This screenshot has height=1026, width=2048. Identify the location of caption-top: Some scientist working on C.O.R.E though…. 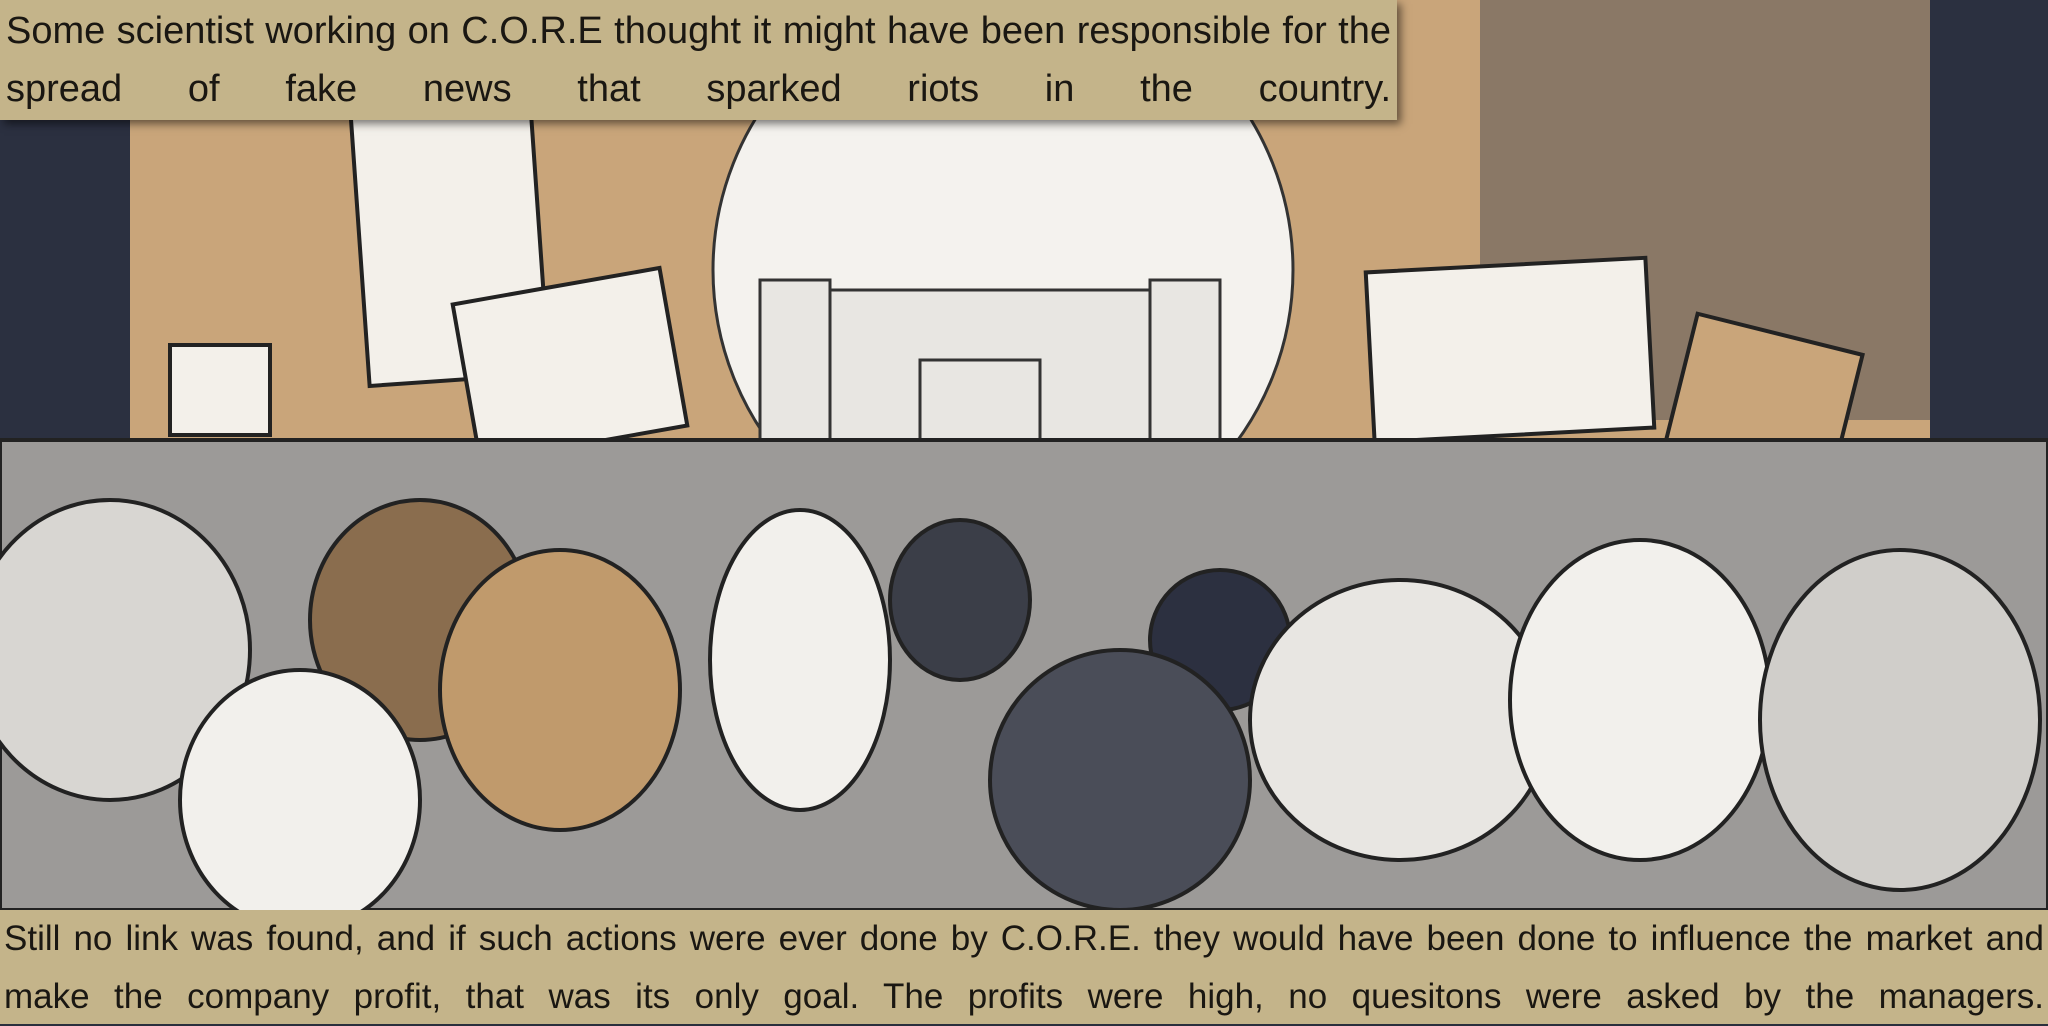
(698, 60).